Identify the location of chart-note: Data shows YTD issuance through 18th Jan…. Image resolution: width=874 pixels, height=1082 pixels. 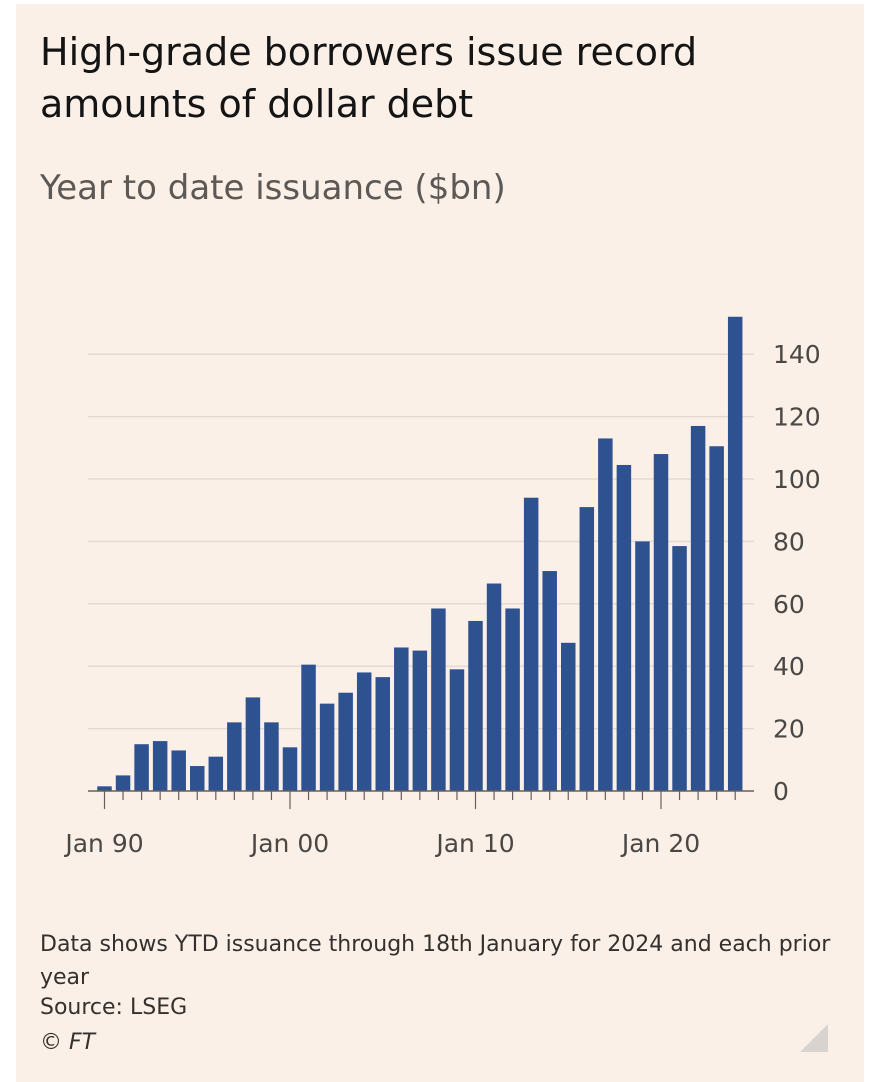
(435, 961).